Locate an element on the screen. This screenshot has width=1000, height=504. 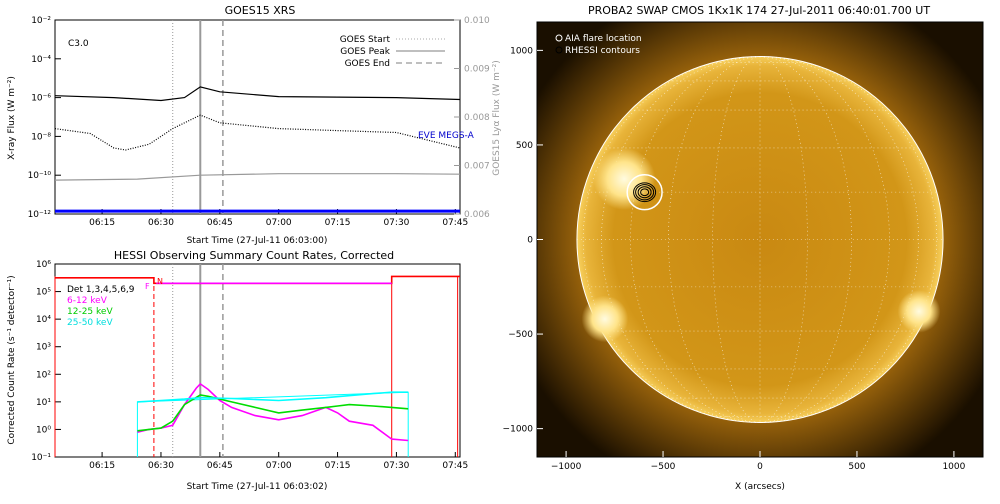
hessi-series-25-50-kev is located at coordinates (273, 397).